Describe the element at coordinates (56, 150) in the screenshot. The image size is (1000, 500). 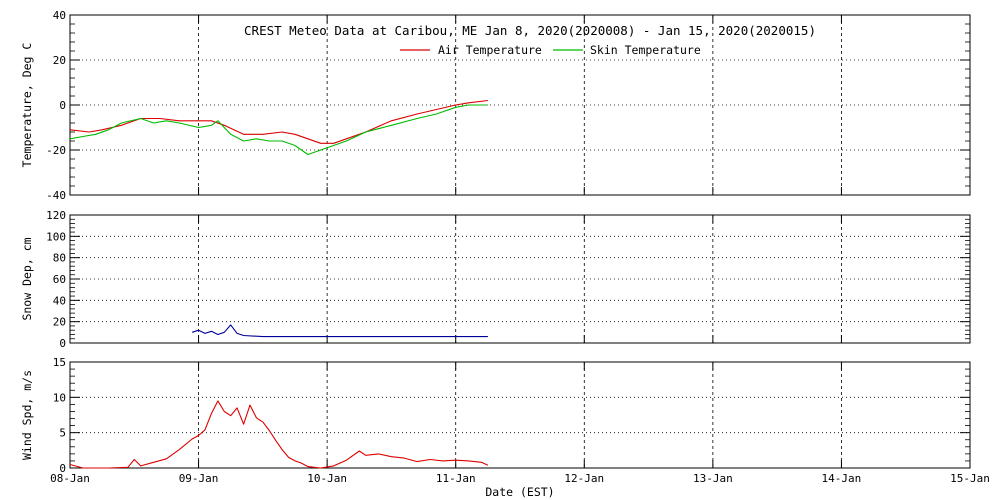
I see `y-tick-label: -20` at that location.